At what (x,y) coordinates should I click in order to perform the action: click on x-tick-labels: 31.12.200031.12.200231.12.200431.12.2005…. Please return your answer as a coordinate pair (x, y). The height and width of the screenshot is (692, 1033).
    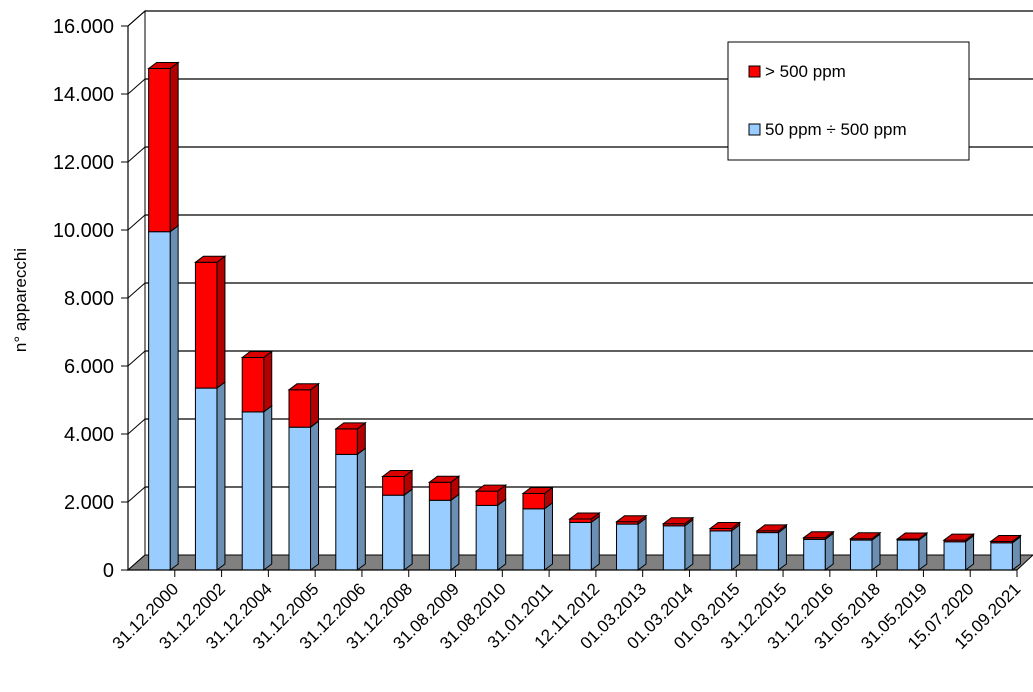
    Looking at the image, I should click on (567, 616).